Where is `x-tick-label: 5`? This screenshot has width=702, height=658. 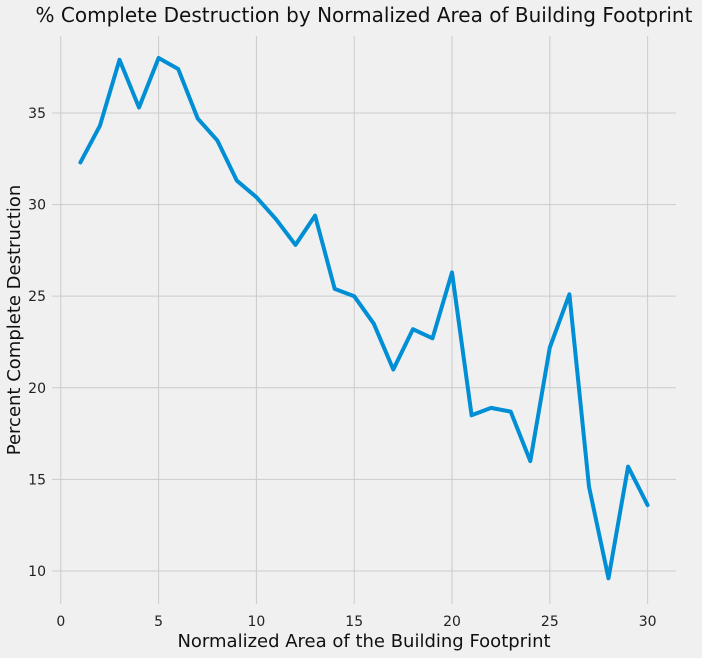
x-tick-label: 5 is located at coordinates (158, 622).